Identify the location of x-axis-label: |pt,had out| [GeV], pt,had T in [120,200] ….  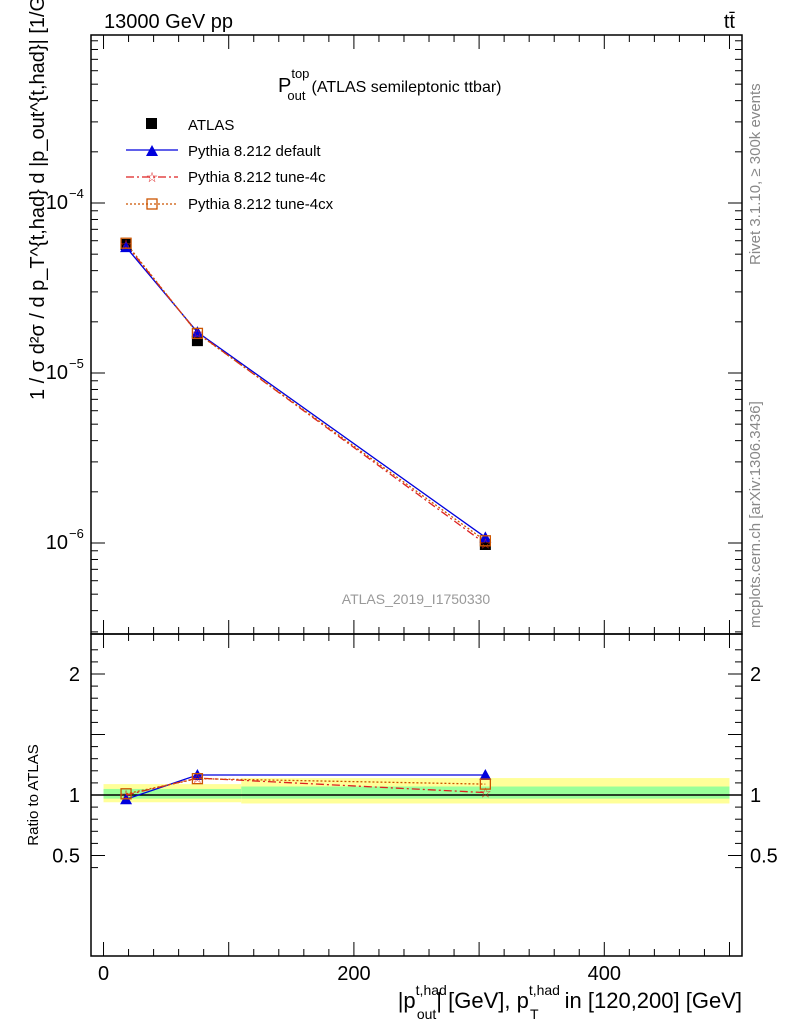
(570, 1002).